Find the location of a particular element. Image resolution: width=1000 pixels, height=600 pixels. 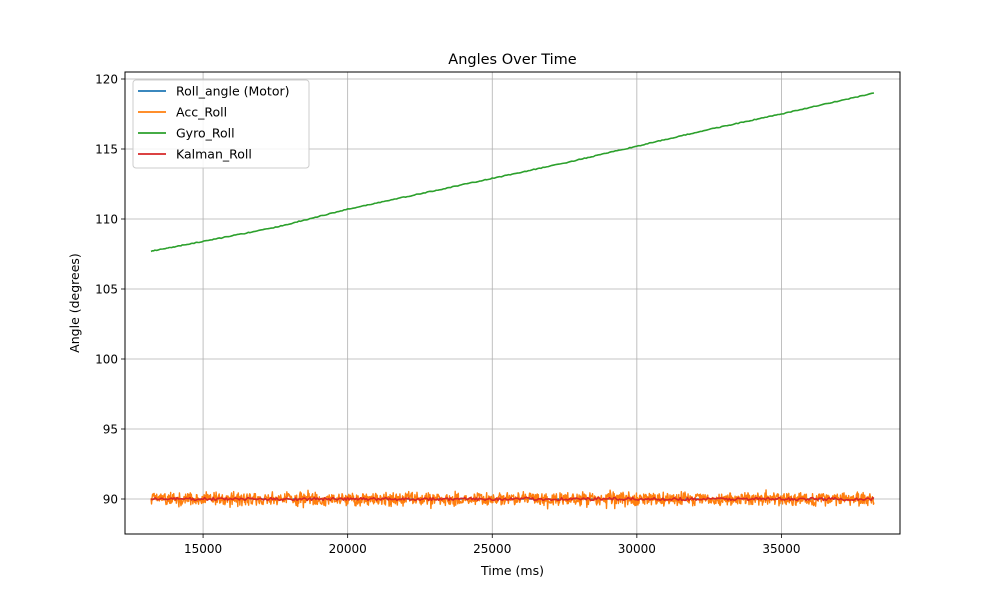

y-axis-label: Angle (degrees) is located at coordinates (74, 303).